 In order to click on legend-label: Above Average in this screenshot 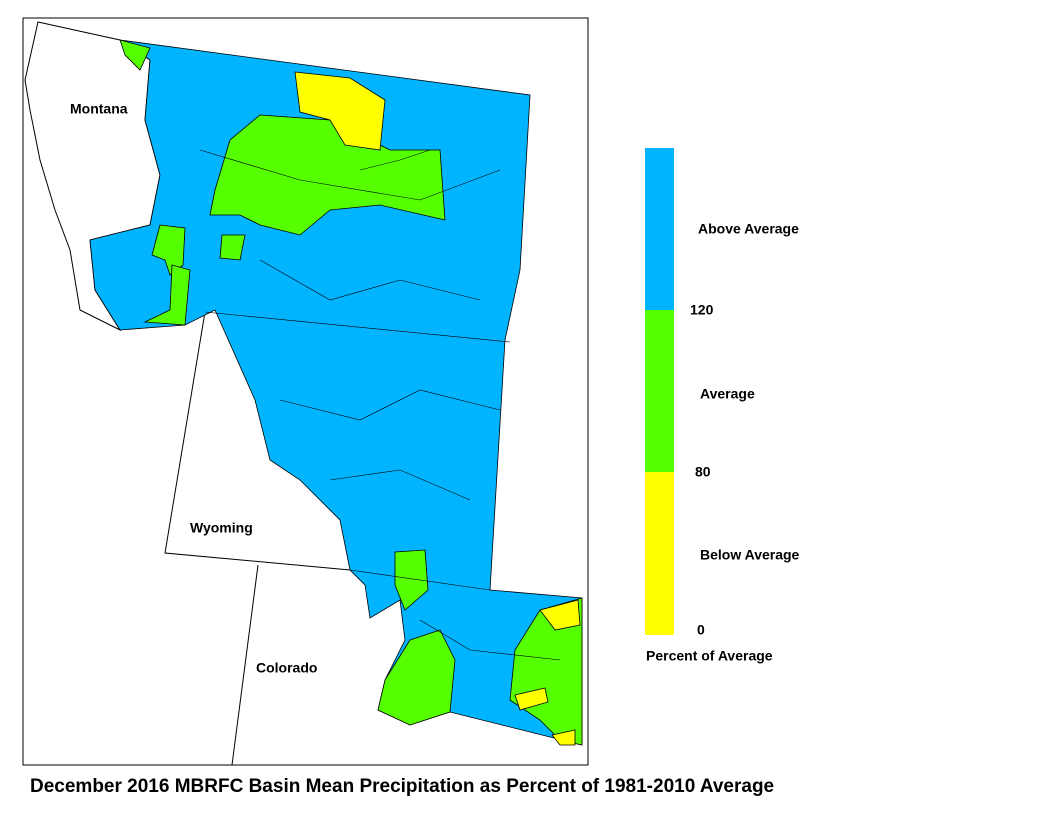, I will do `click(748, 229)`.